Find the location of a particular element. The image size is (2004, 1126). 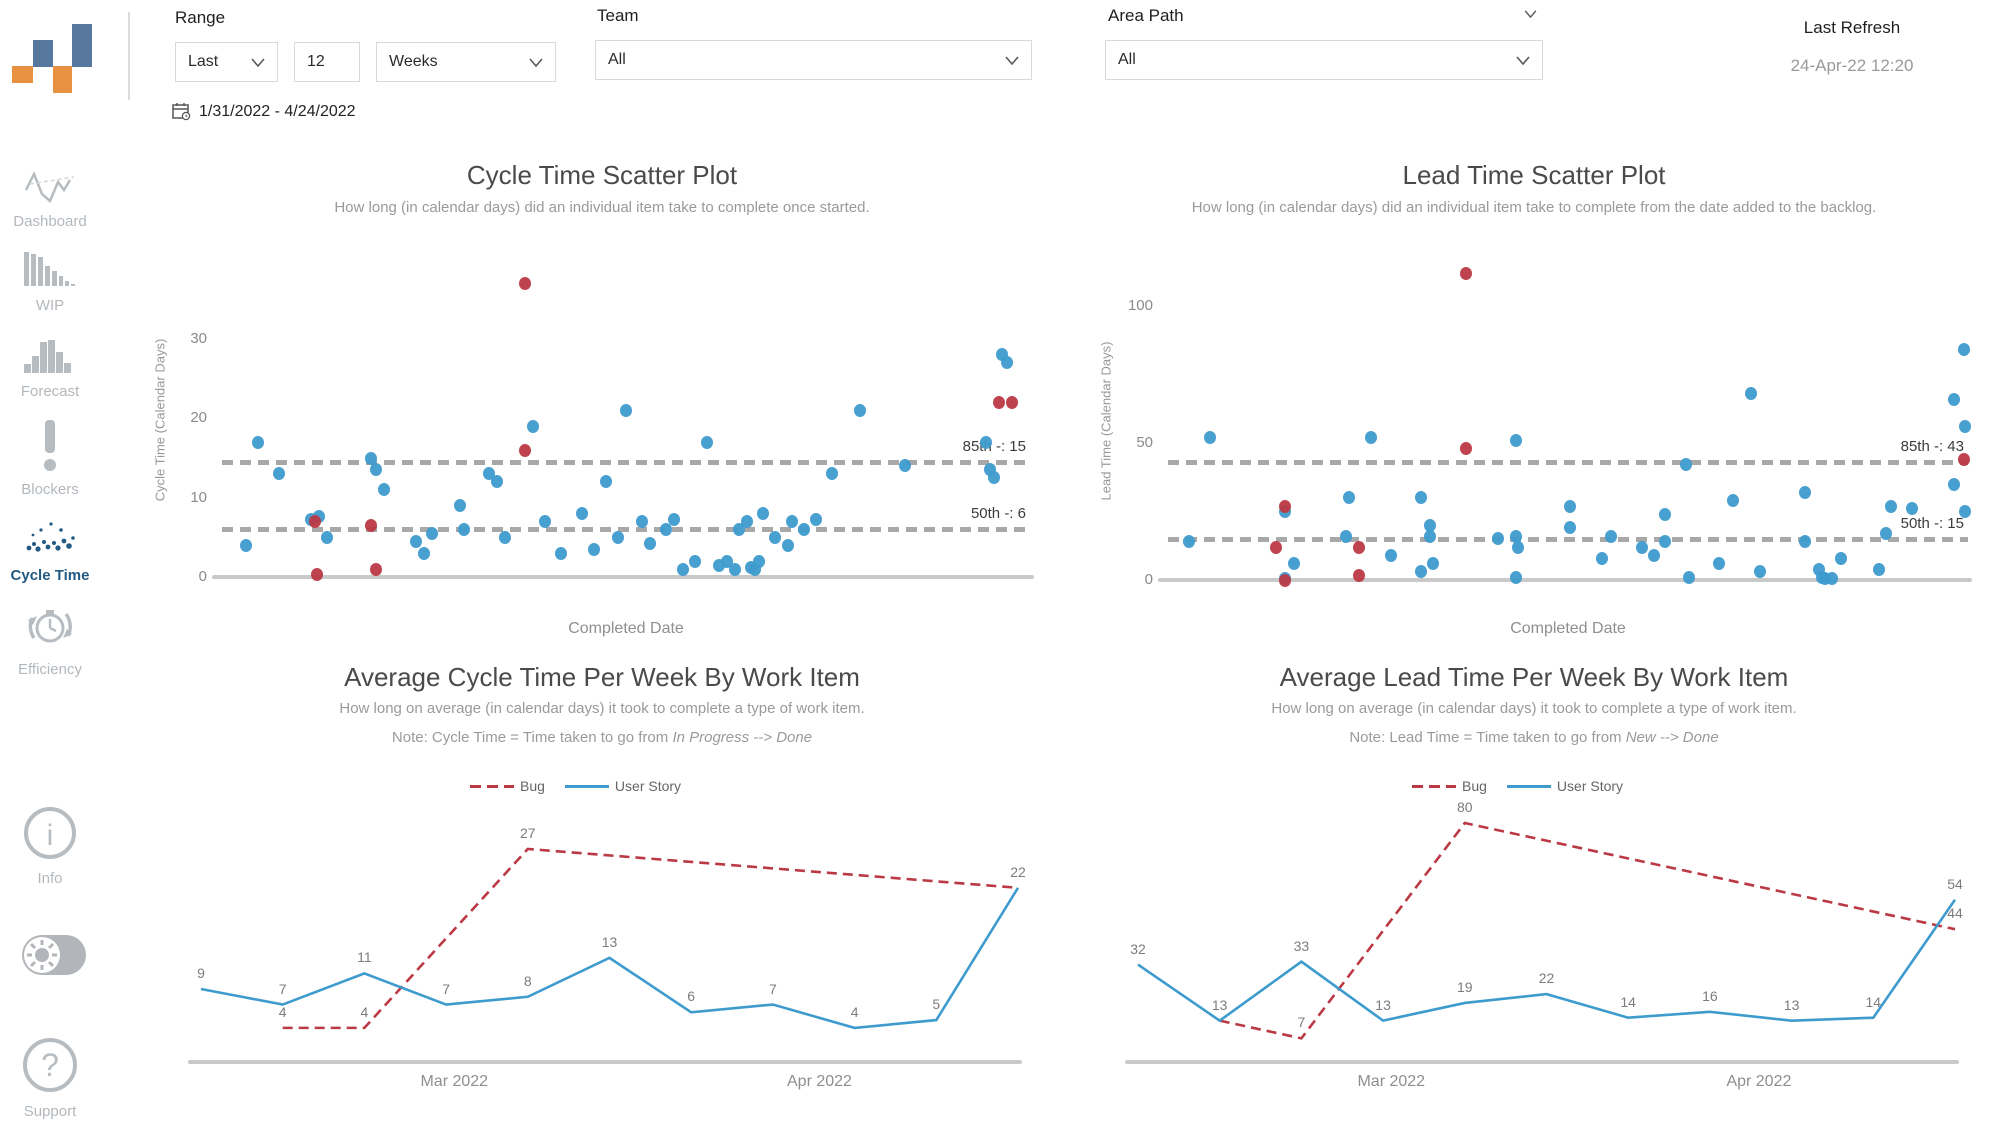

sidebar-item-dashboard: Dashboard is located at coordinates (50, 199).